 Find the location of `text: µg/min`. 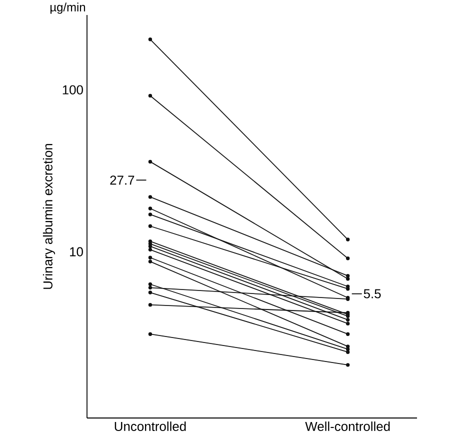

text: µg/min is located at coordinates (68, 8).